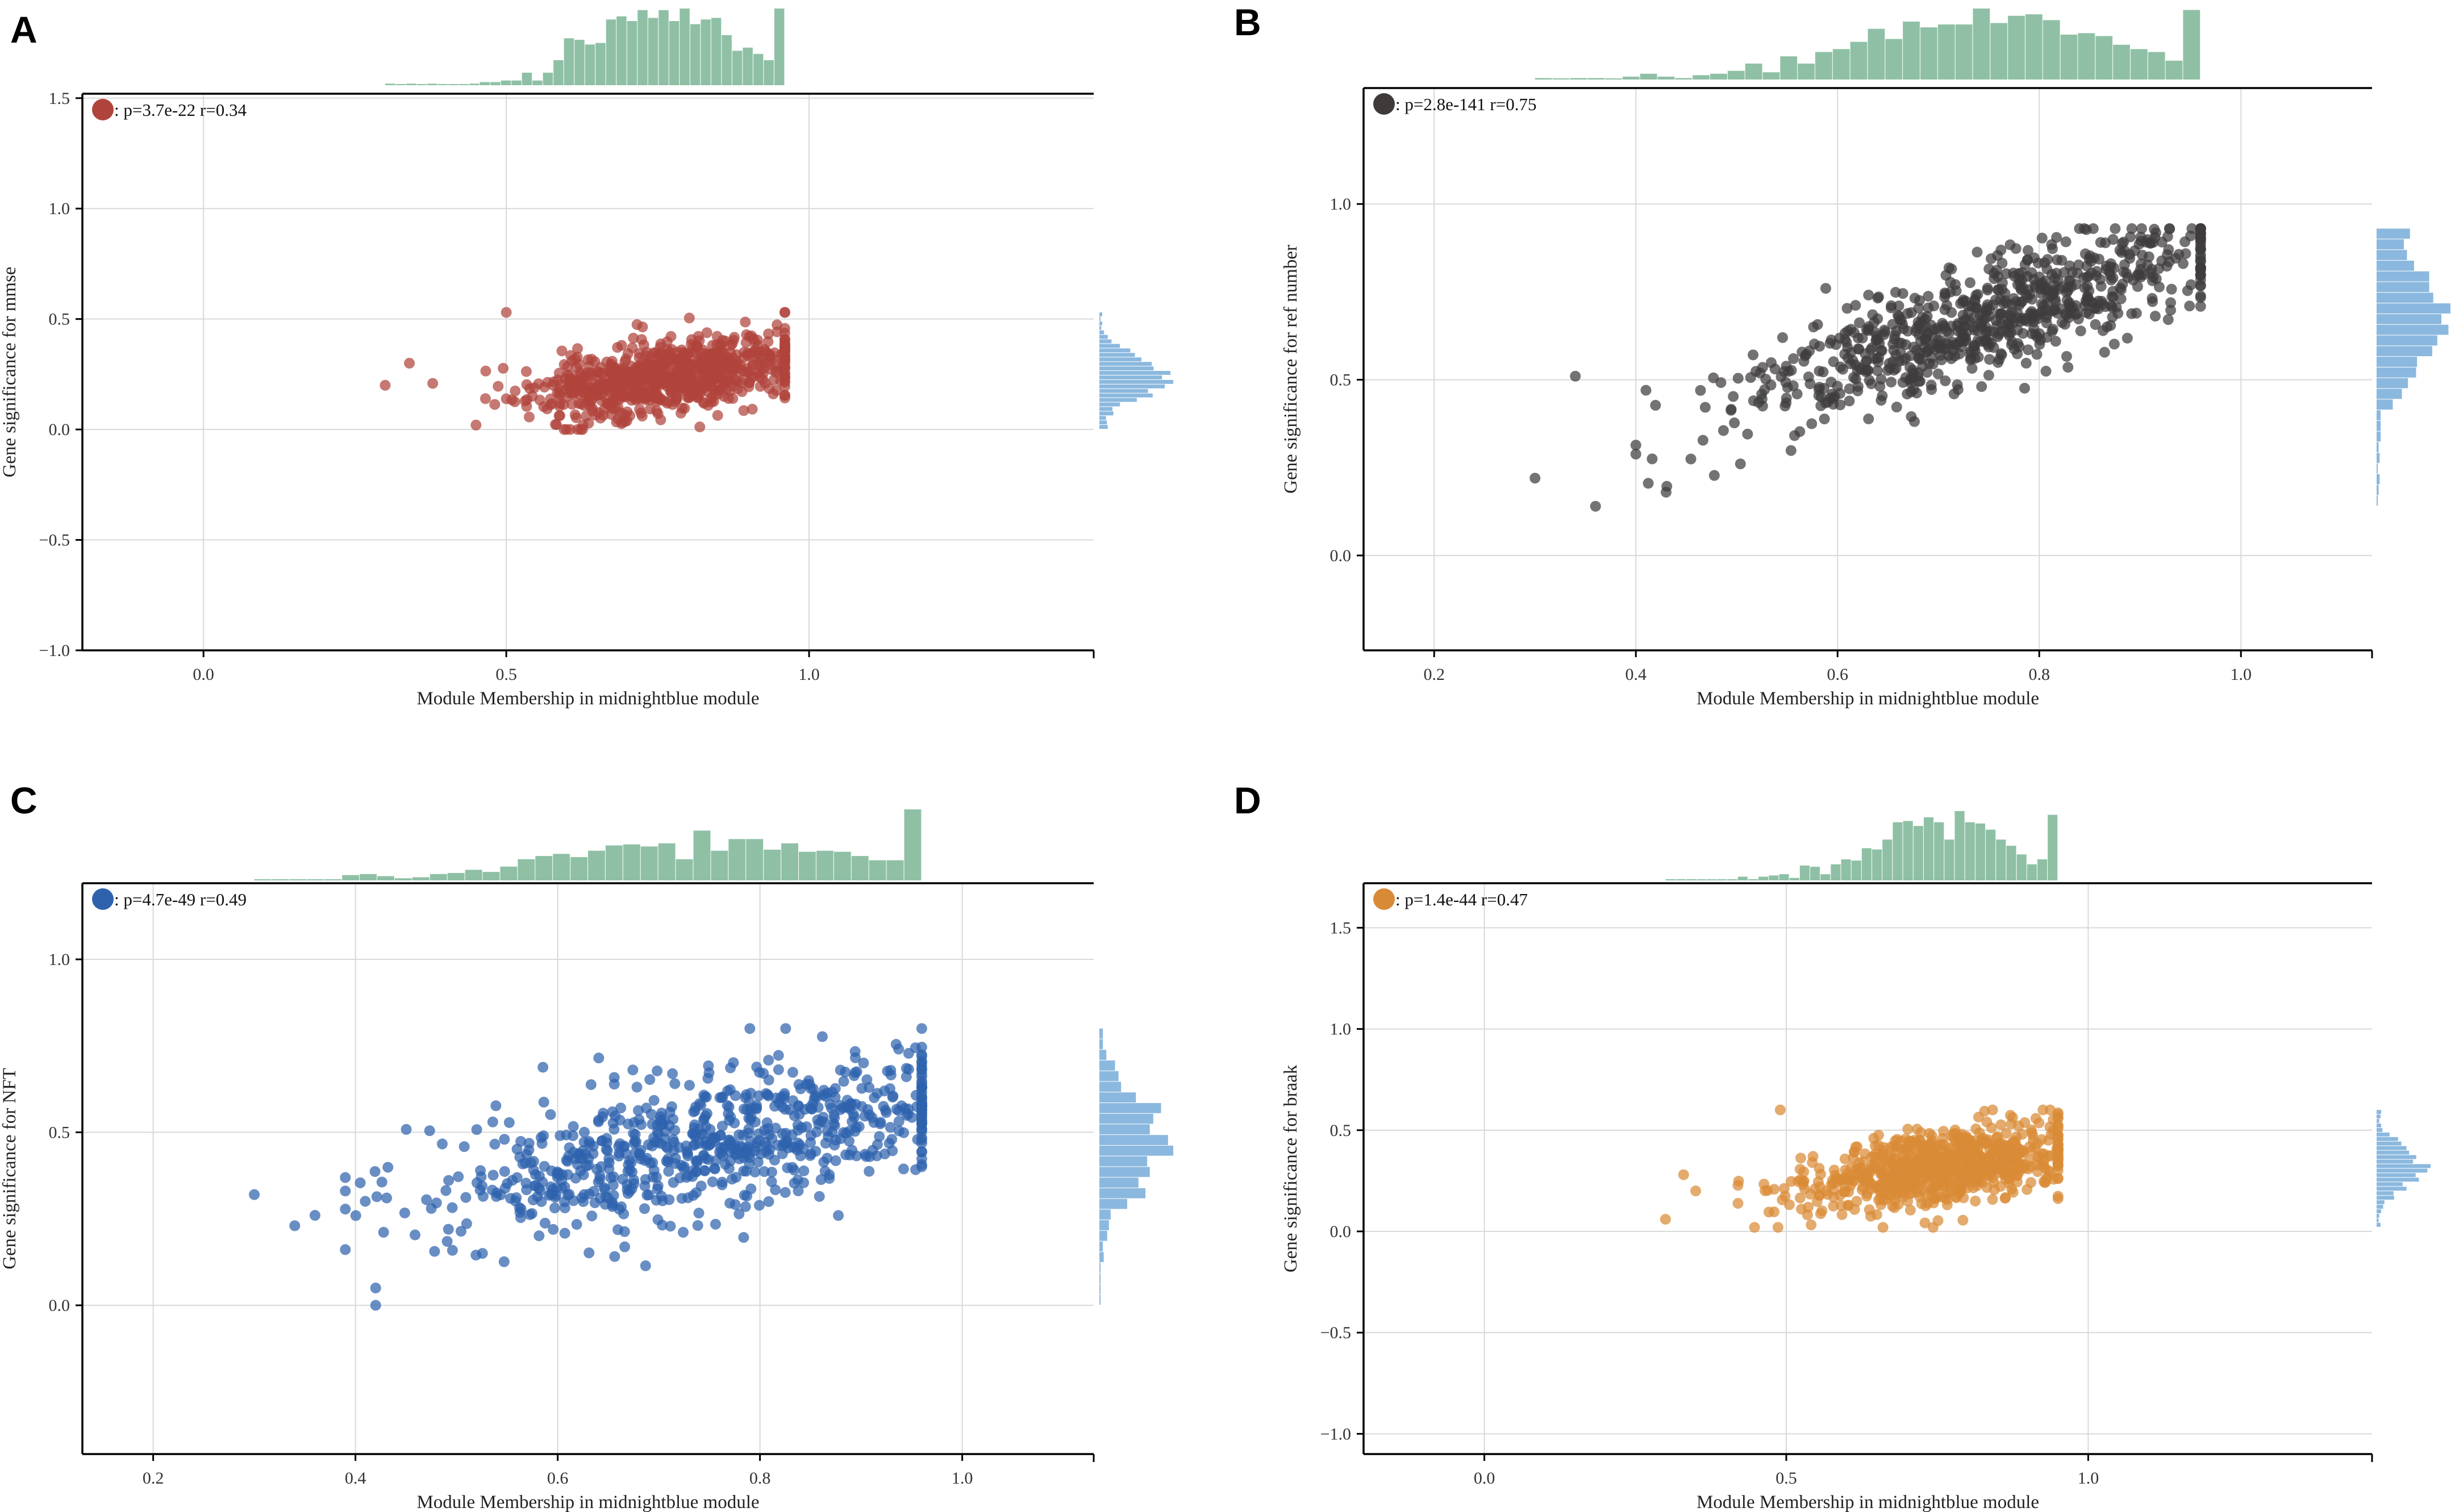 The height and width of the screenshot is (1512, 2455). Describe the element at coordinates (1248, 800) in the screenshot. I see `panel-letter: D` at that location.